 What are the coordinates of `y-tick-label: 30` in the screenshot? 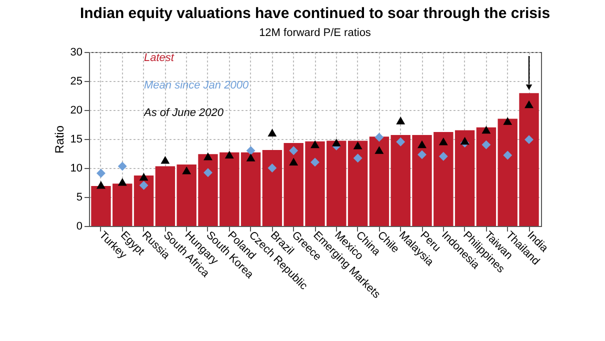 It's located at (76, 52).